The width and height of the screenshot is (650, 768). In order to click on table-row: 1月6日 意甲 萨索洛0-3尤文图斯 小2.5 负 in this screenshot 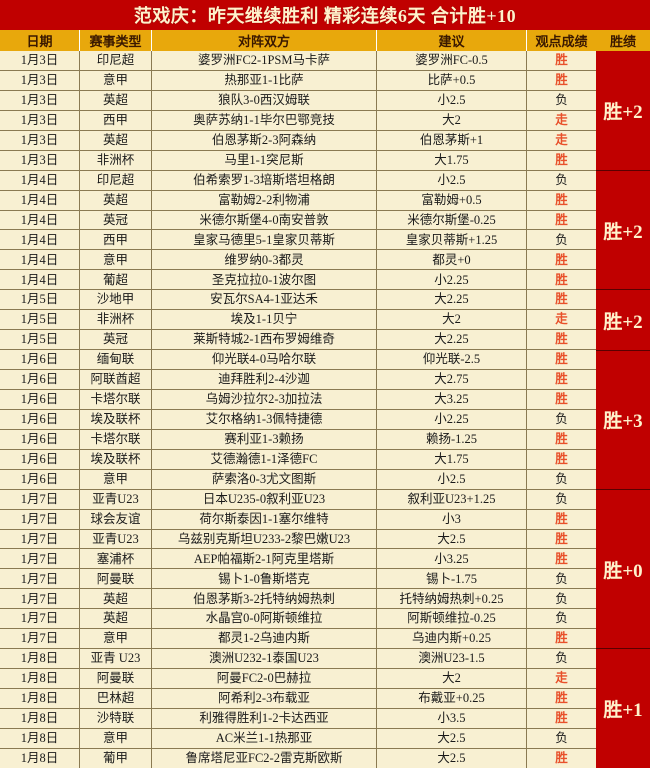, I will do `click(298, 479)`.